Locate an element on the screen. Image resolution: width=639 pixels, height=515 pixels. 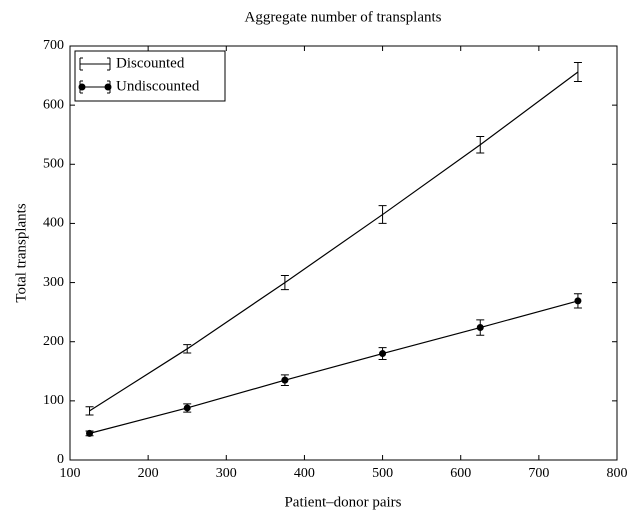
x-tick-label: 700 is located at coordinates (538, 473).